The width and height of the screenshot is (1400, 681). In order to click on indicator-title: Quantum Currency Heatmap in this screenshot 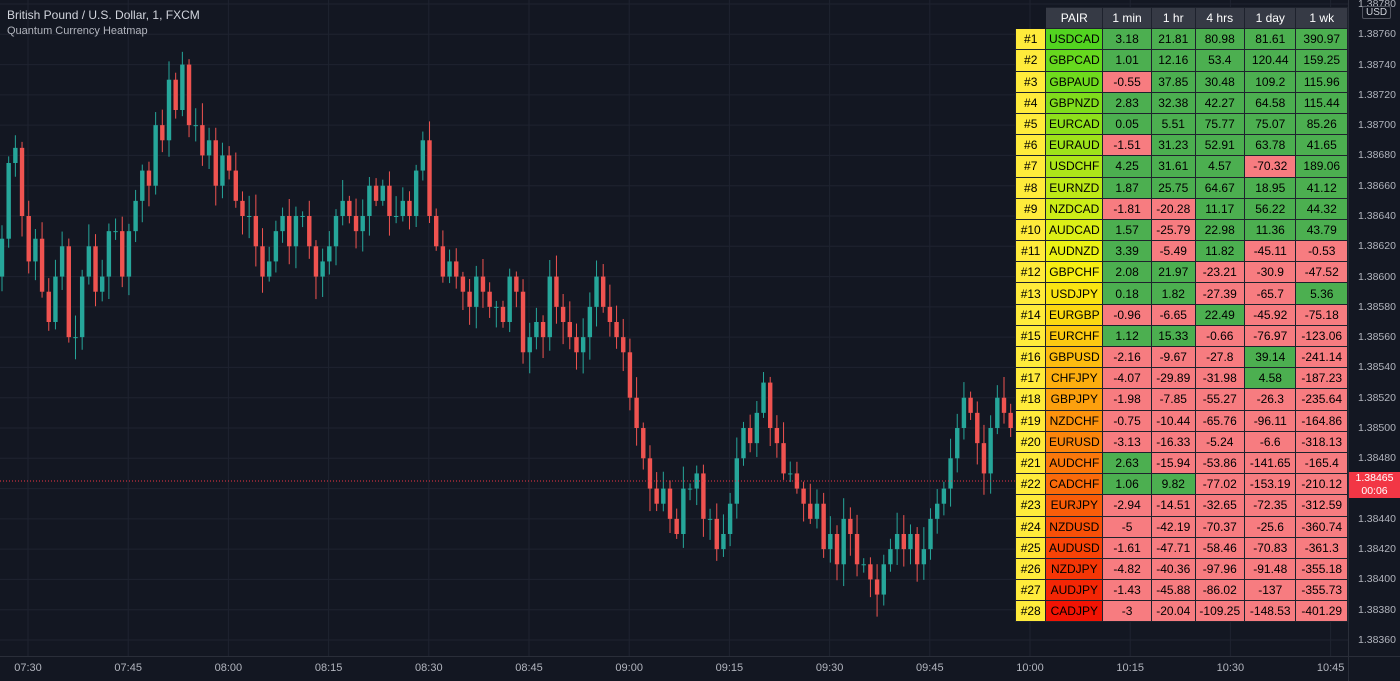, I will do `click(77, 31)`.